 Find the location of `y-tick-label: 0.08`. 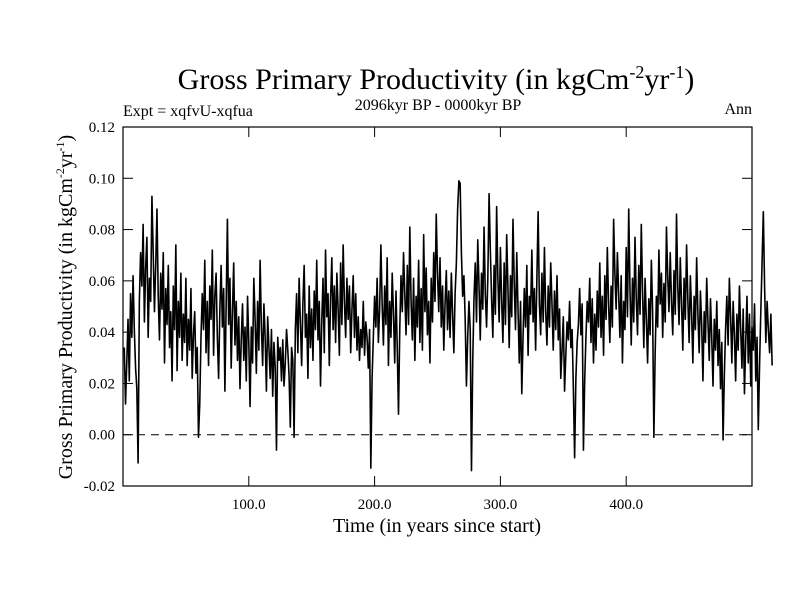

y-tick-label: 0.08 is located at coordinates (102, 231).